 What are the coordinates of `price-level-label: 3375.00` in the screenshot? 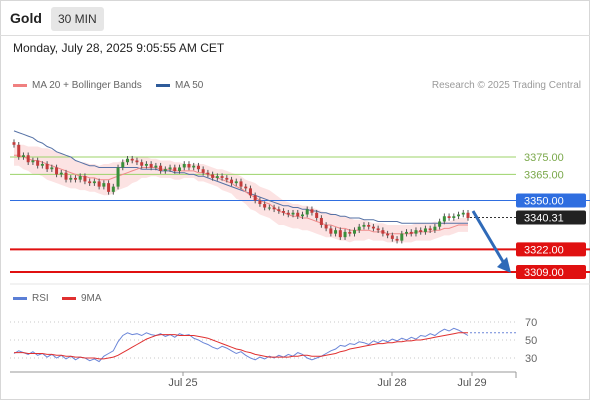 It's located at (544, 158).